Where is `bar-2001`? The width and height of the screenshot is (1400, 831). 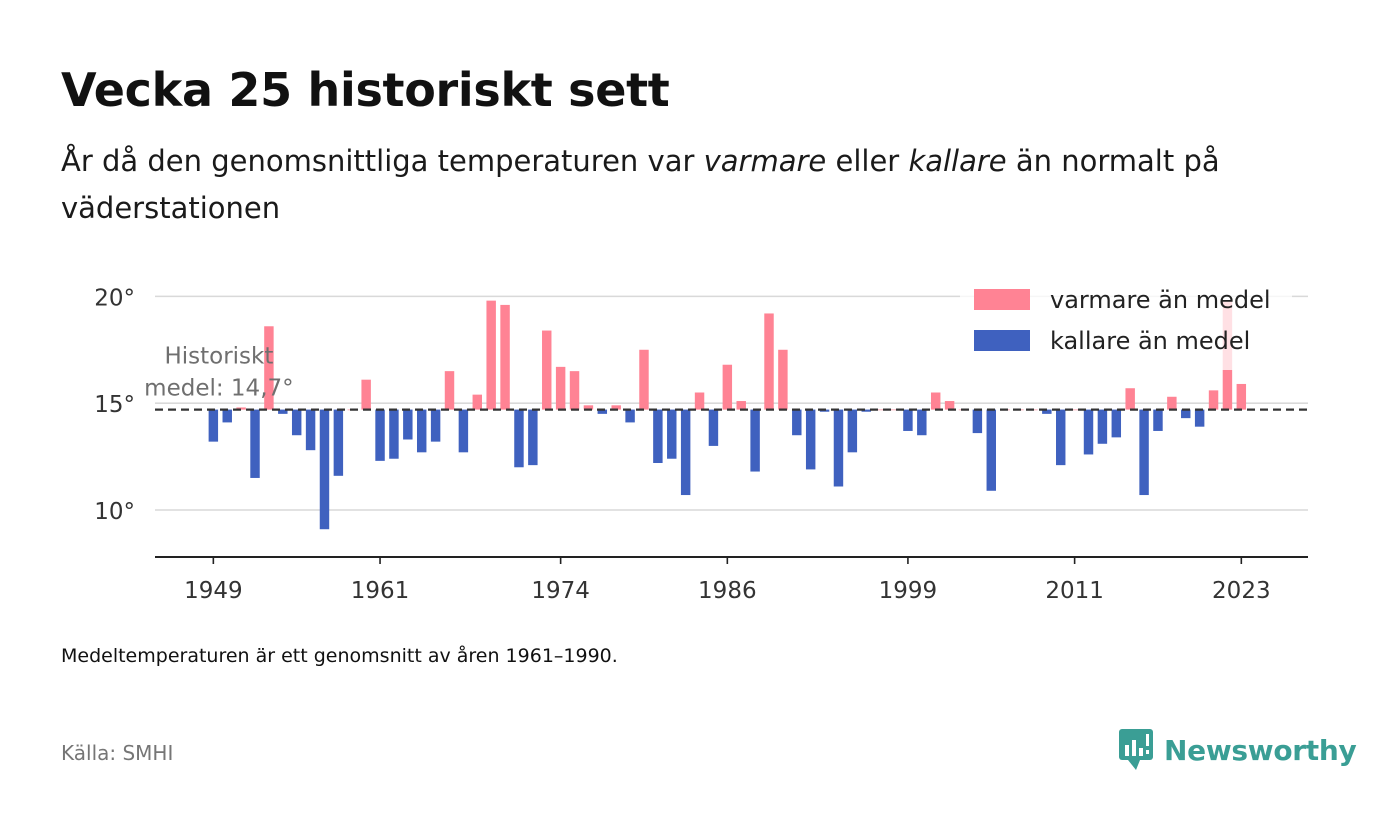
bar-2001 is located at coordinates (935, 401).